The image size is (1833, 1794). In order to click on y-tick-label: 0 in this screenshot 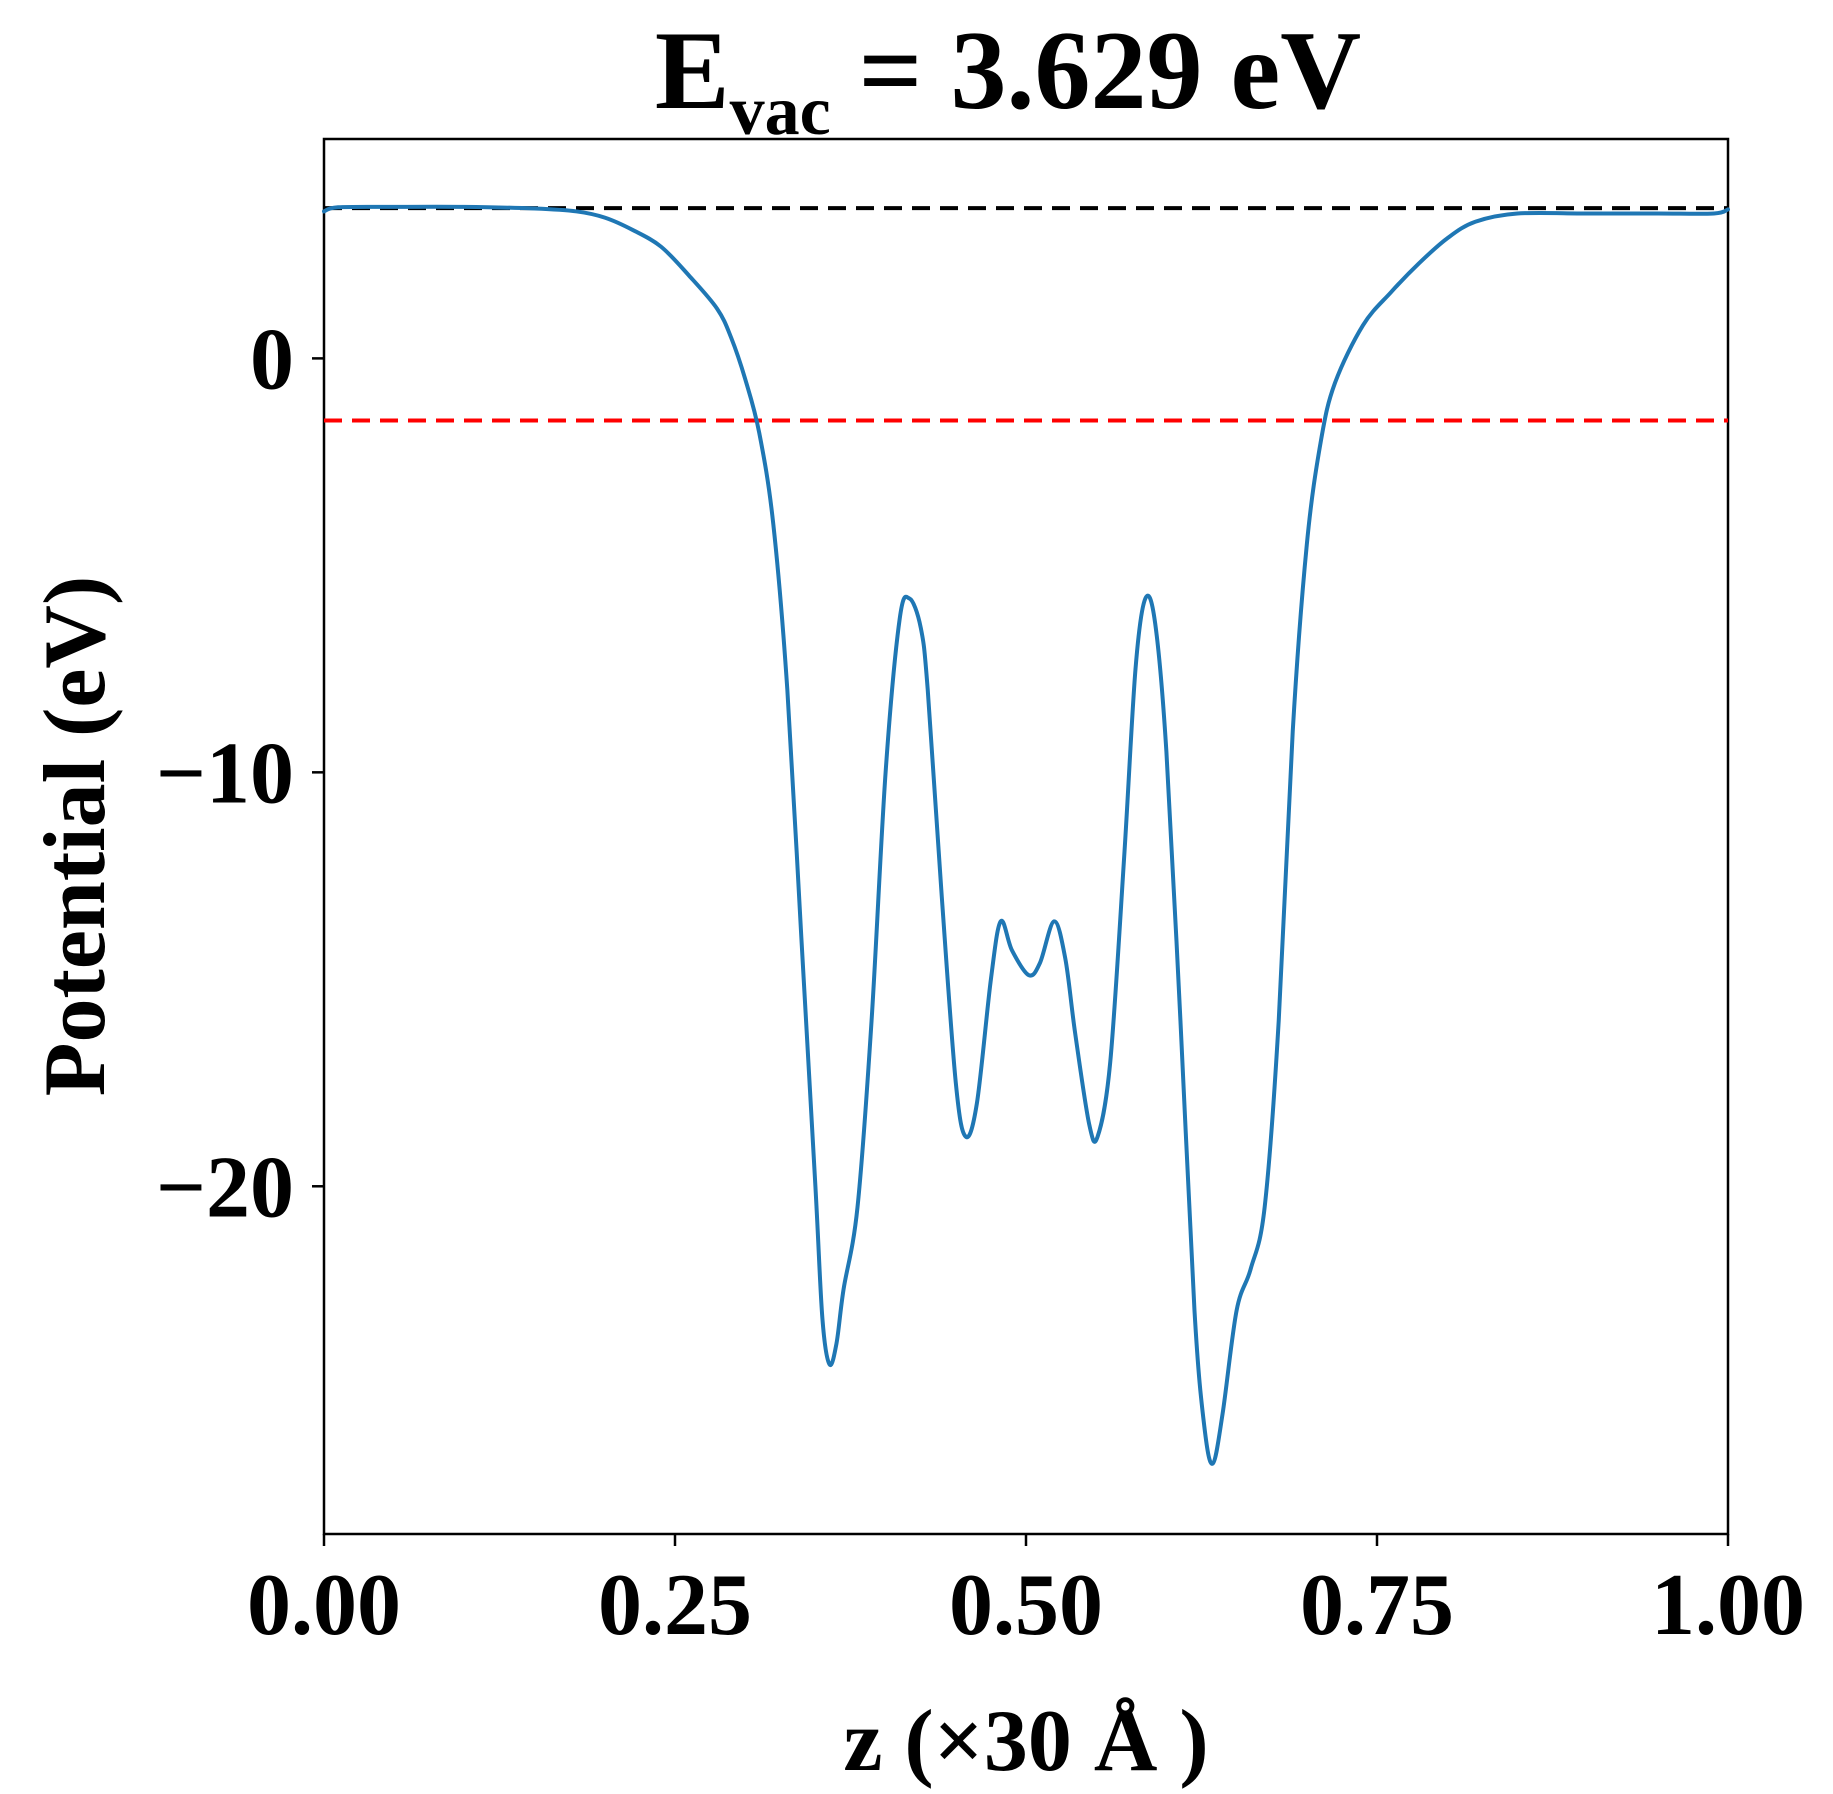, I will do `click(272, 359)`.